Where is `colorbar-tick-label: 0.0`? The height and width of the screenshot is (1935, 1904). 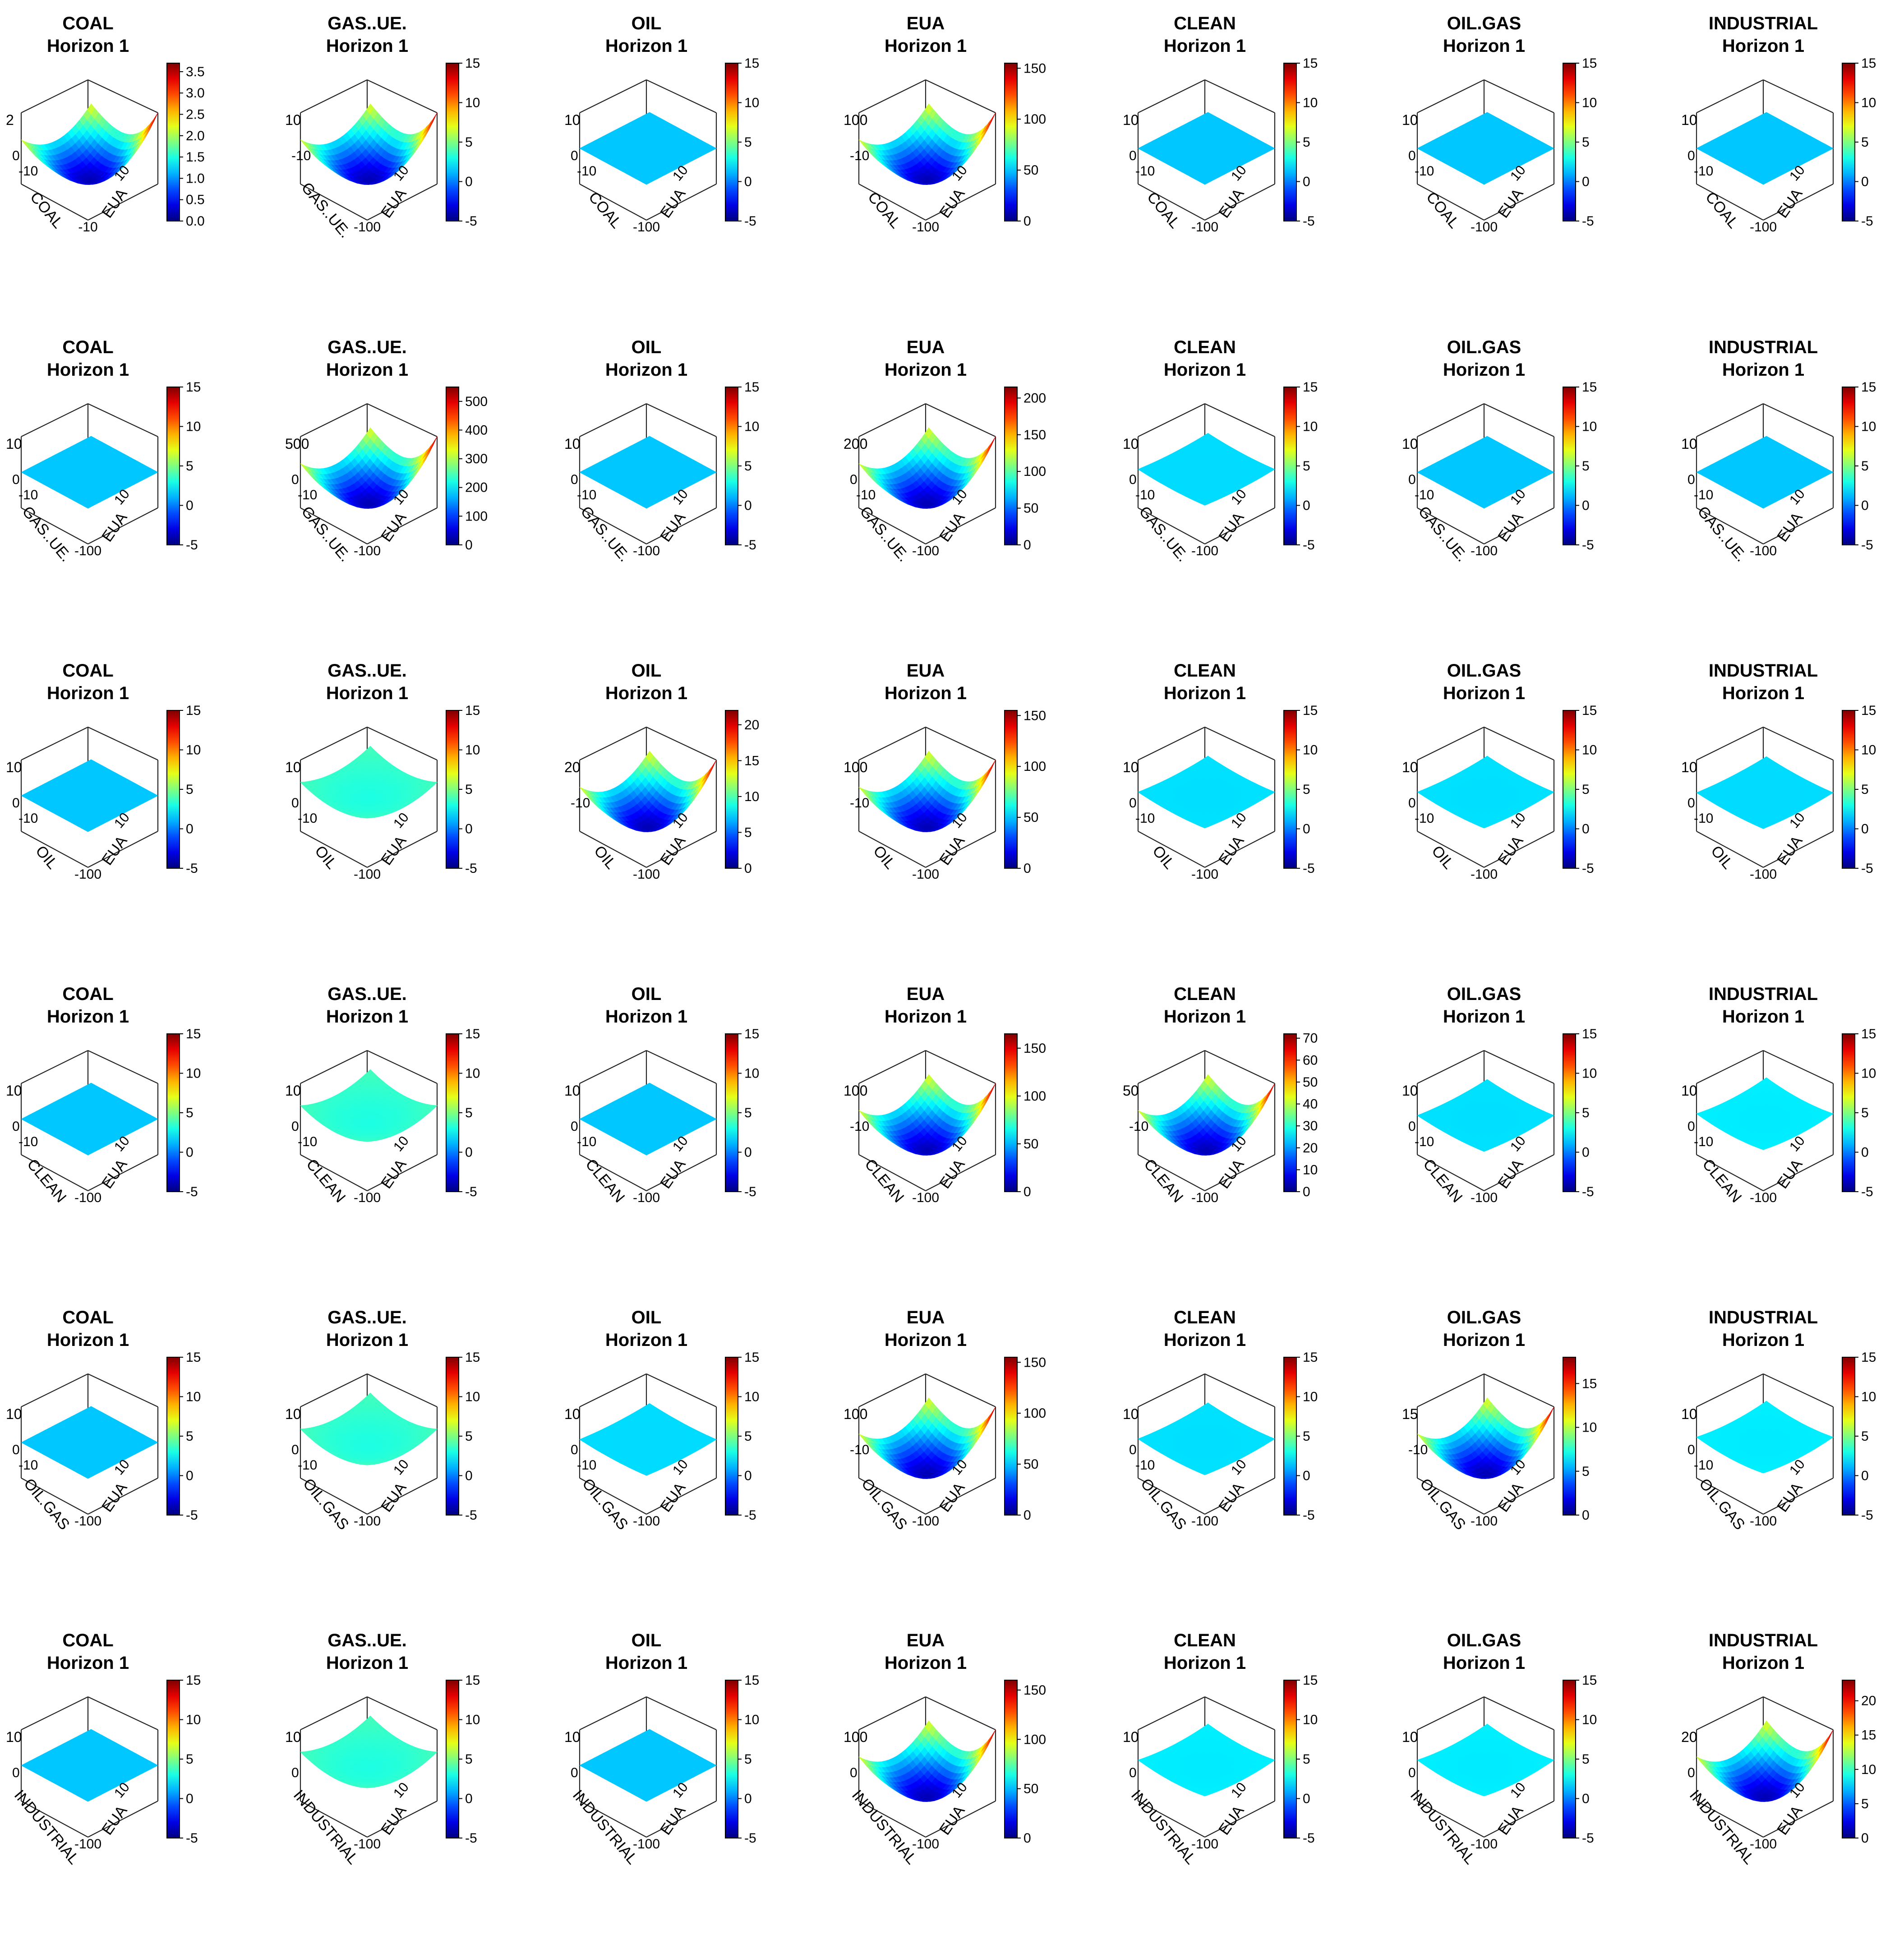 colorbar-tick-label: 0.0 is located at coordinates (195, 221).